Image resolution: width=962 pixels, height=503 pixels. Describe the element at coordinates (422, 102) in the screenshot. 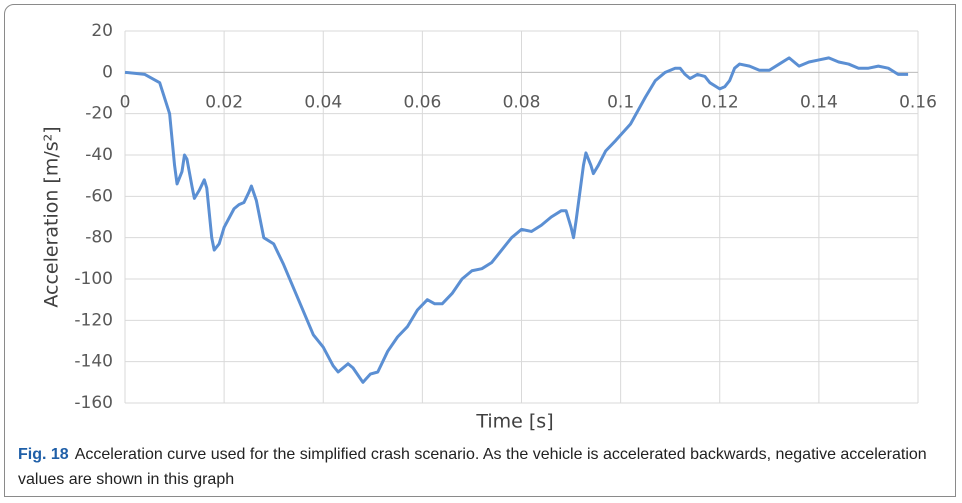

I see `x-tick-label: 0.06` at that location.